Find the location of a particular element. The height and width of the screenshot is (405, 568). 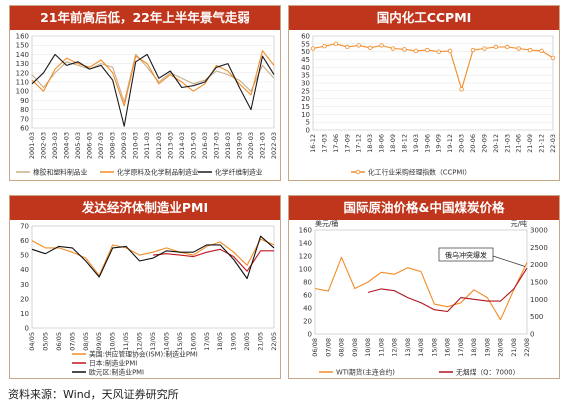

legend-label: 美国:供应管理协会(ISM):制造业PMI is located at coordinates (143, 354).